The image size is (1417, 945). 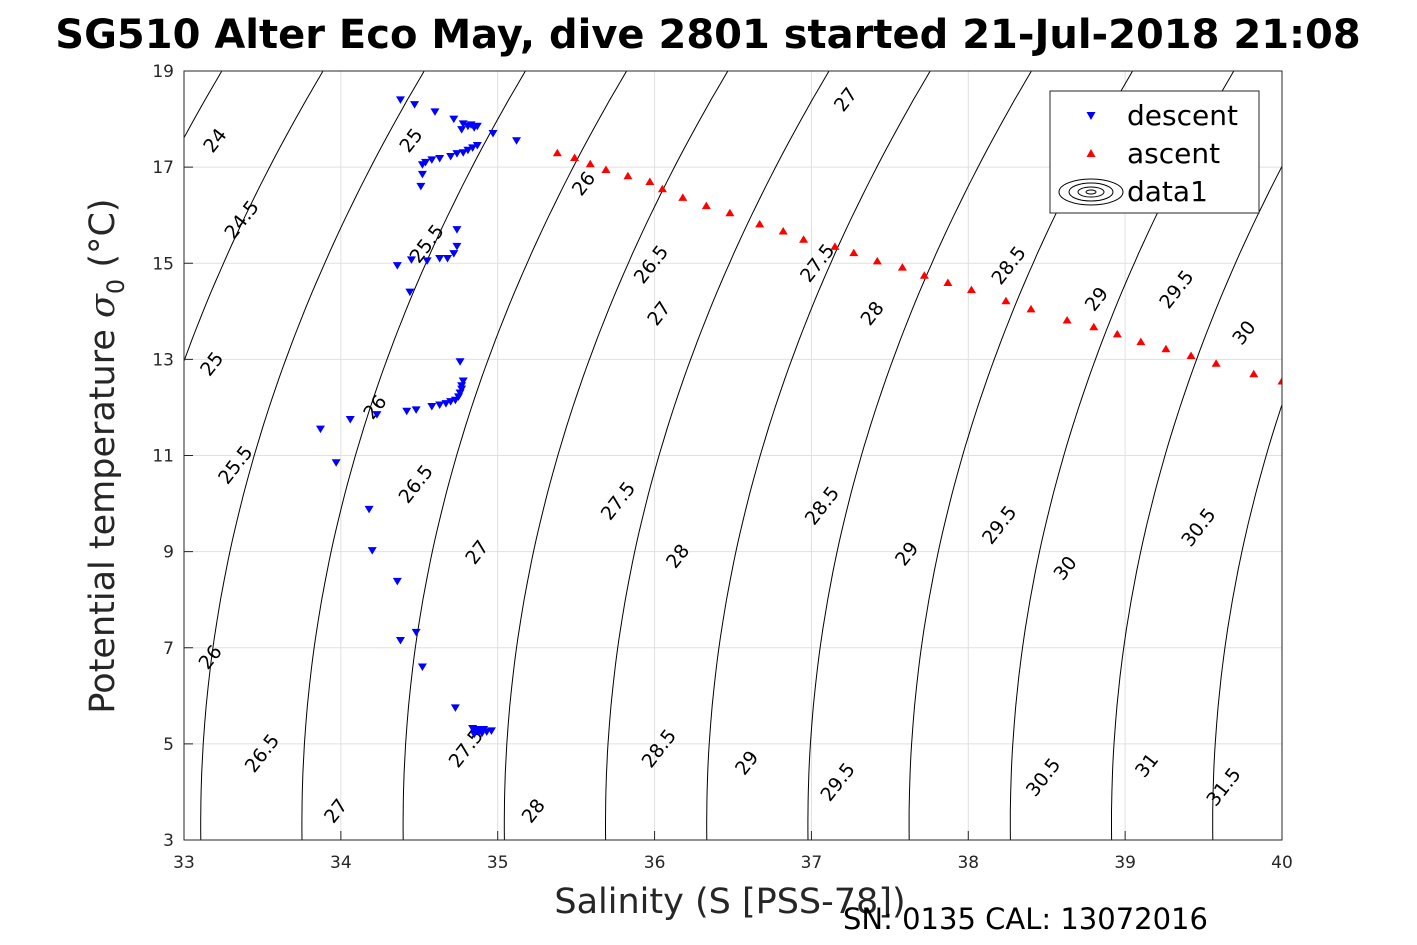 I want to click on y-tick-label: 15, so click(x=163, y=264).